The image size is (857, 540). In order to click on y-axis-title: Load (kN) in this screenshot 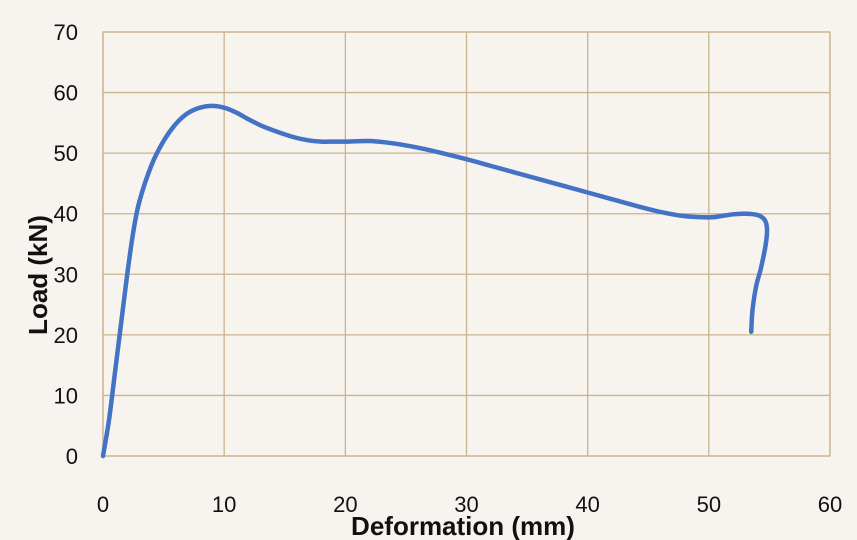, I will do `click(38, 275)`.